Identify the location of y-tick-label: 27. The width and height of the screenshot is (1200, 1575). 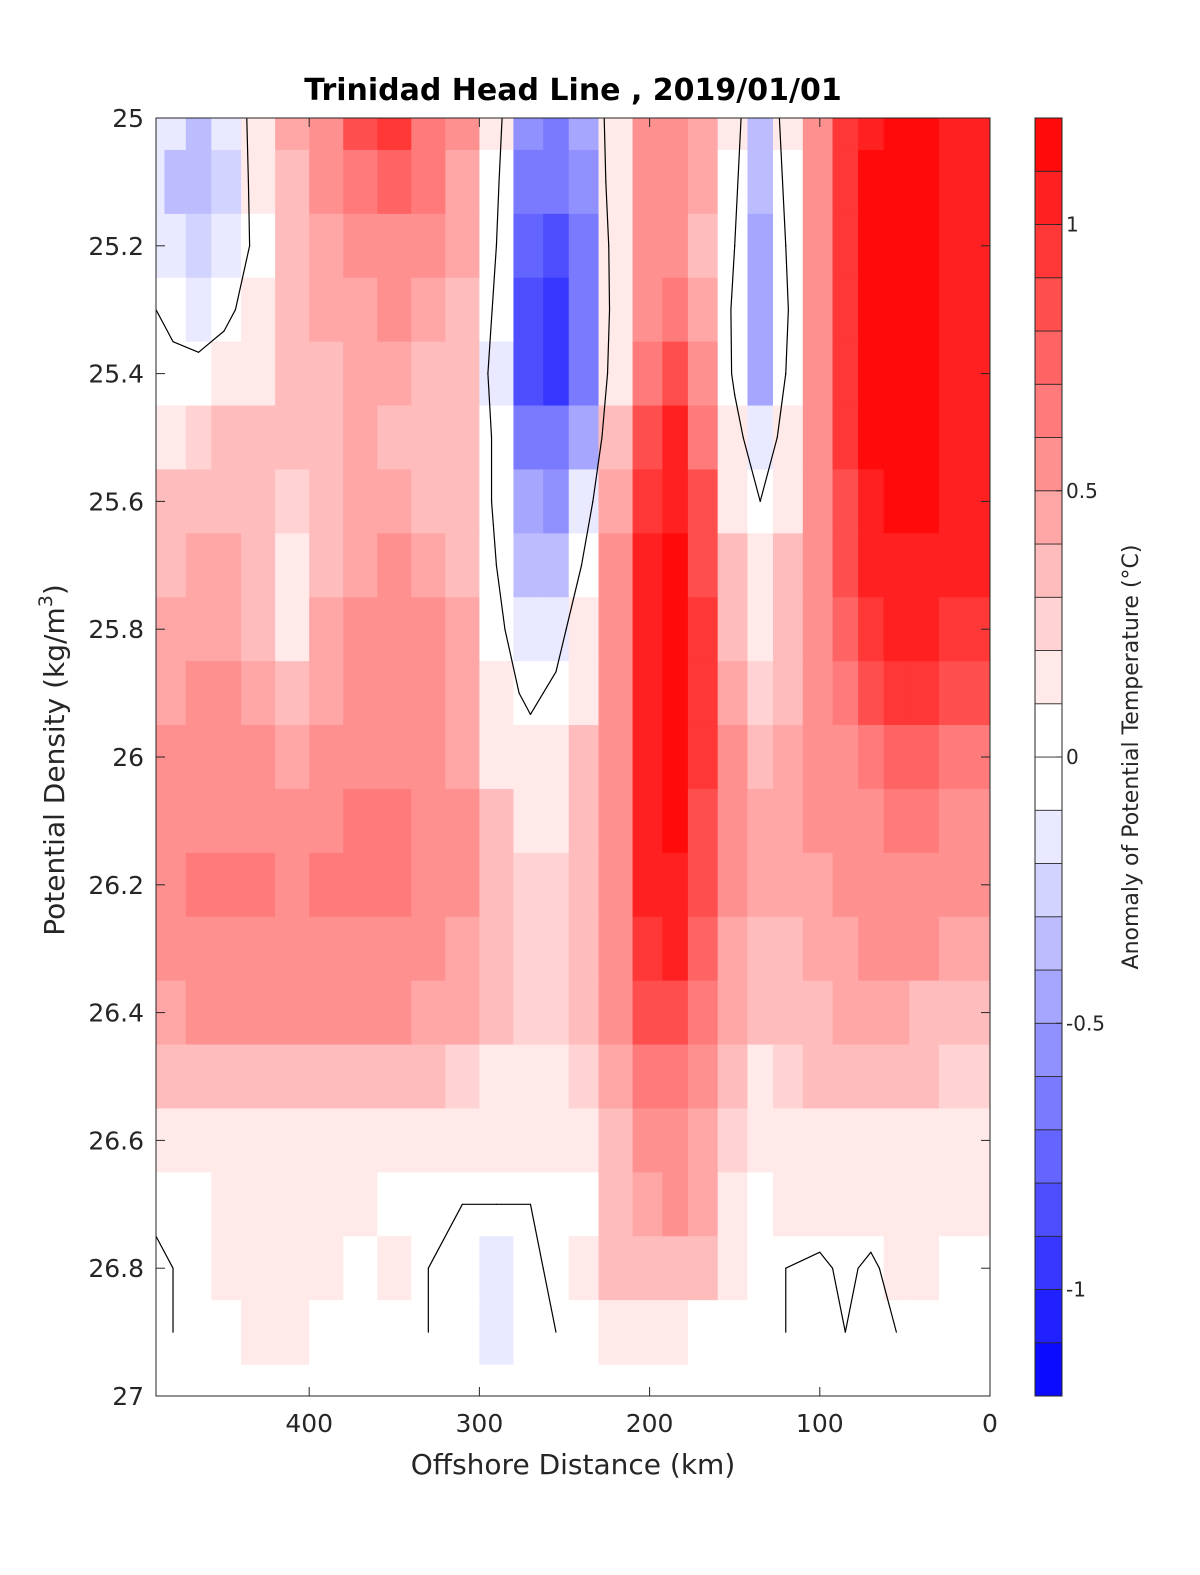
(128, 1396).